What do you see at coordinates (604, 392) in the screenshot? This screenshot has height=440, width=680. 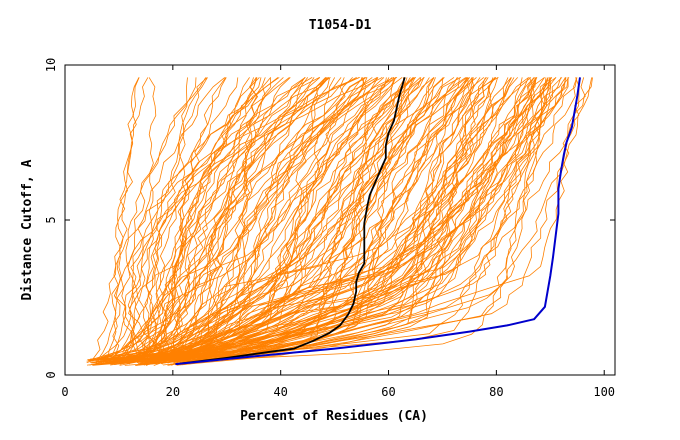 I see `x-tick-label: 100` at bounding box center [604, 392].